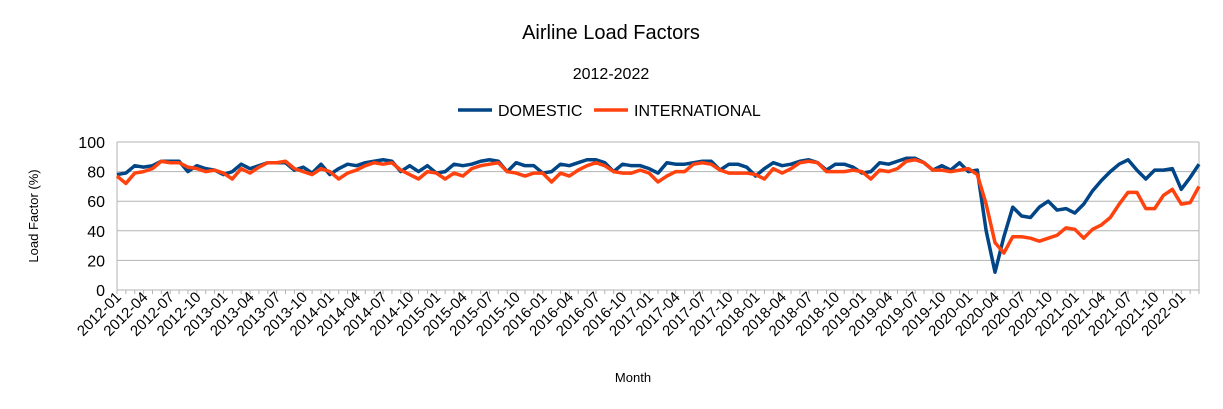 This screenshot has height=409, width=1223. What do you see at coordinates (609, 111) in the screenshot?
I see `legend: DOMESTIC INTERNATIONAL` at bounding box center [609, 111].